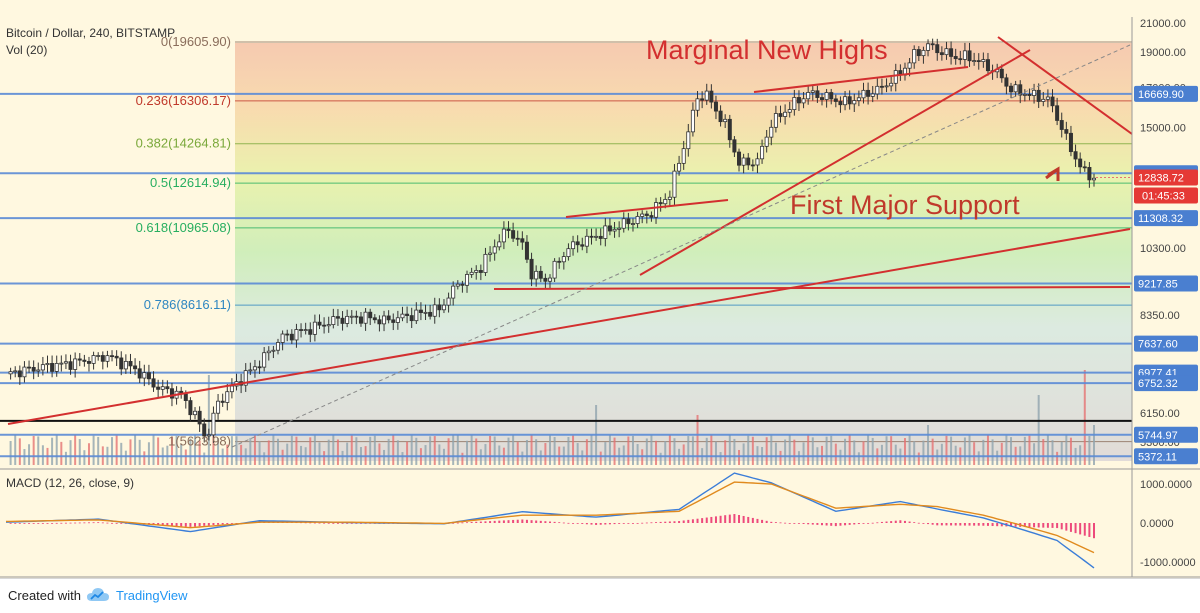 The height and width of the screenshot is (613, 1200). What do you see at coordinates (199, 441) in the screenshot?
I see `fib-level-label-1: 1(5623.98)` at bounding box center [199, 441].